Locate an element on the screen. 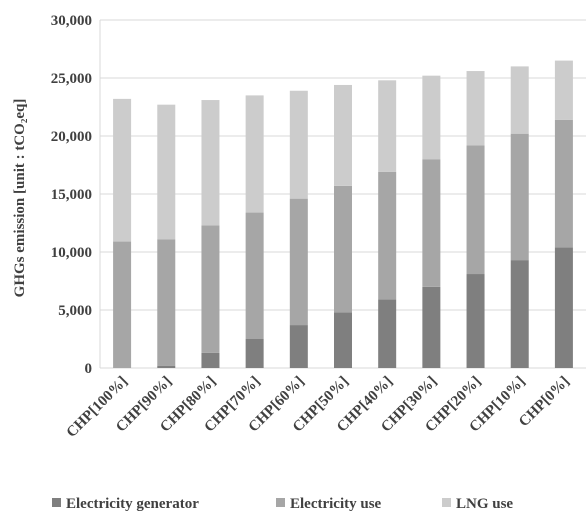 The width and height of the screenshot is (586, 528). legend-label: Electricity use is located at coordinates (336, 504).